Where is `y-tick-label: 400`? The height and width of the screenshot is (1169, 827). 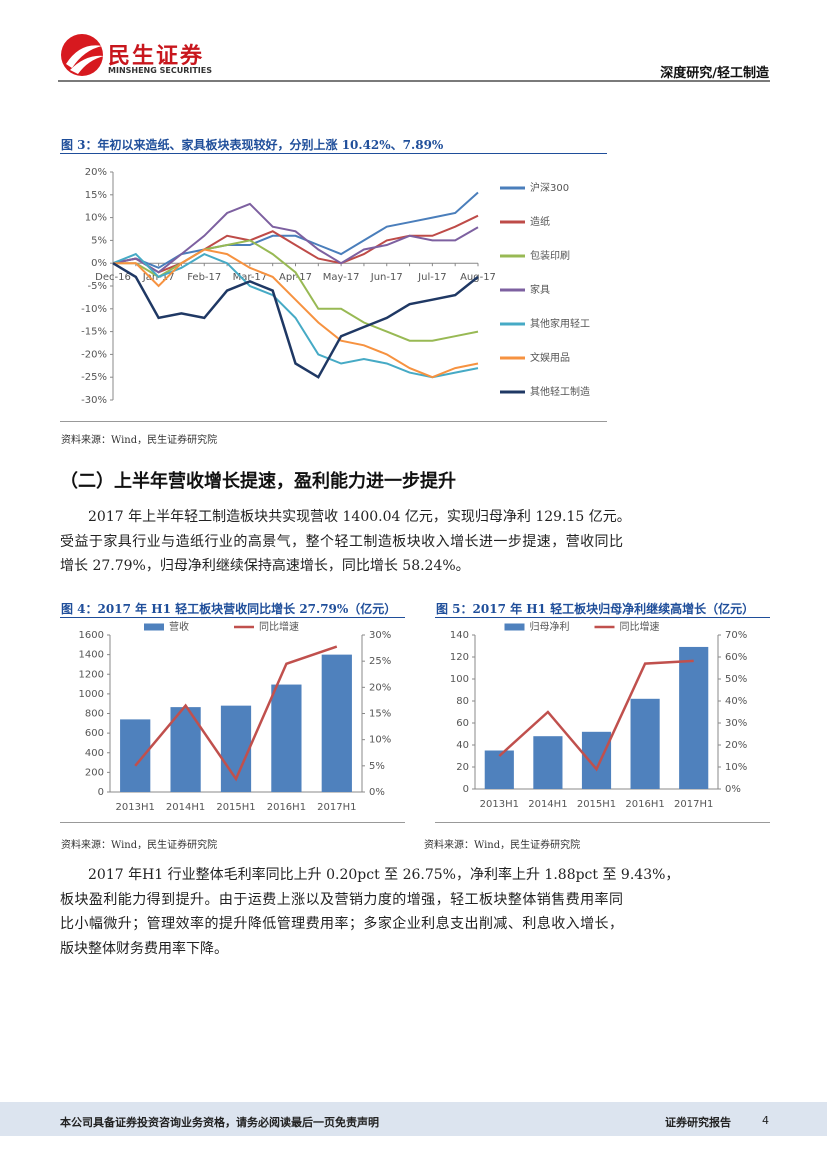 y-tick-label: 400 is located at coordinates (94, 753).